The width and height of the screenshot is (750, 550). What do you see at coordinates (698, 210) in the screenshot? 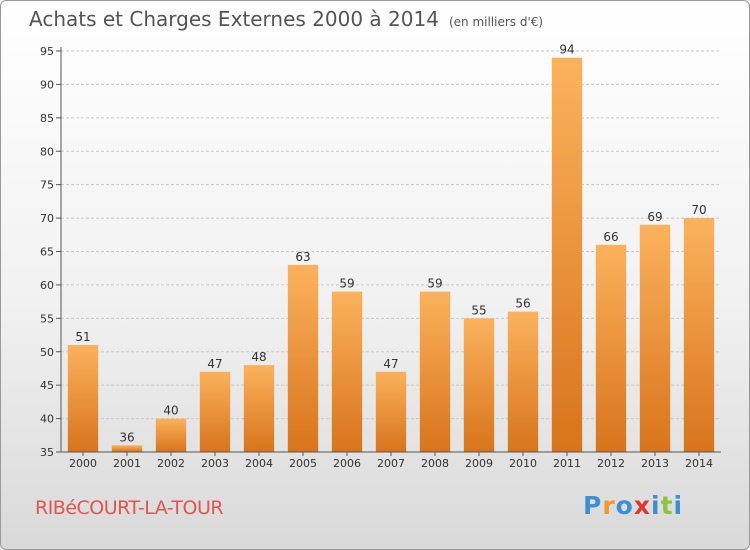
I see `data-label-2014: 70` at bounding box center [698, 210].